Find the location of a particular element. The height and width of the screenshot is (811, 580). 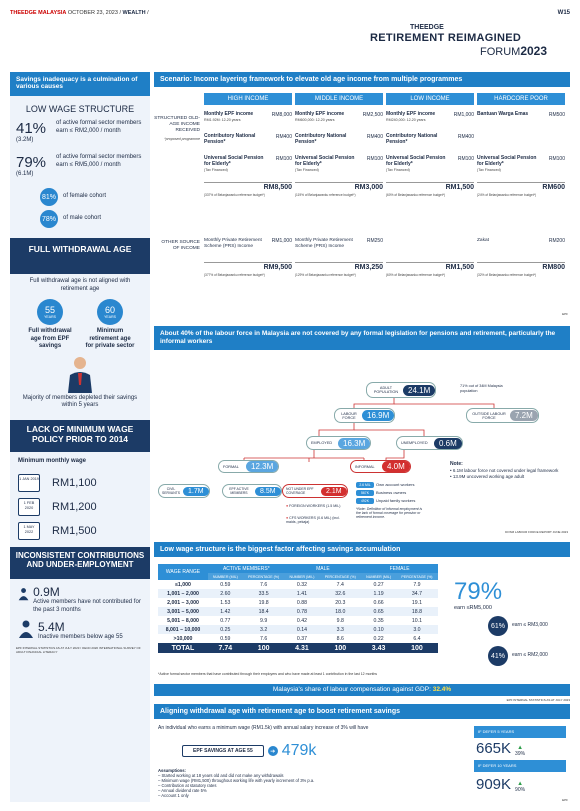

scenario-total: RM8,500 is located at coordinates (277, 187).